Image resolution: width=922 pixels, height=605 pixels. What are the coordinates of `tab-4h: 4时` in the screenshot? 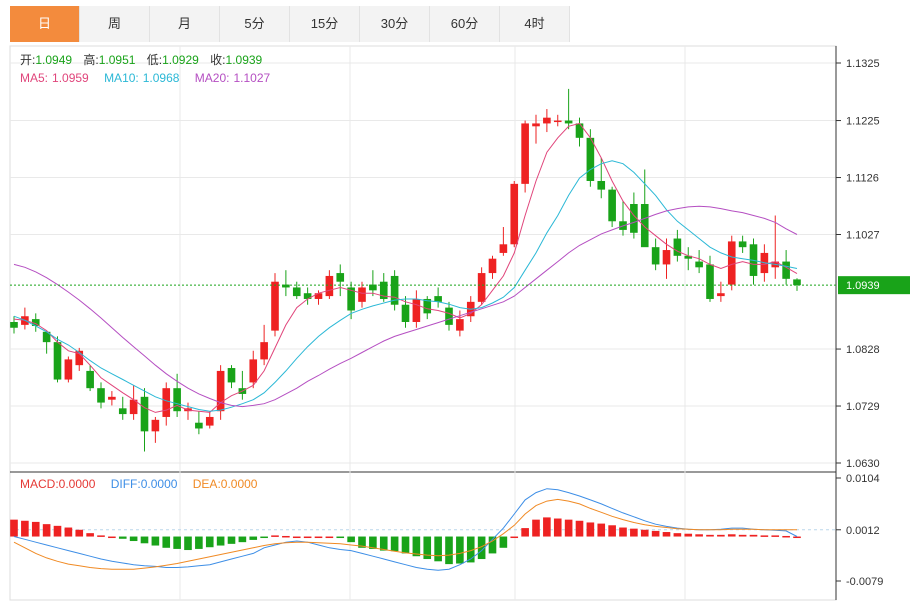 It's located at (535, 24).